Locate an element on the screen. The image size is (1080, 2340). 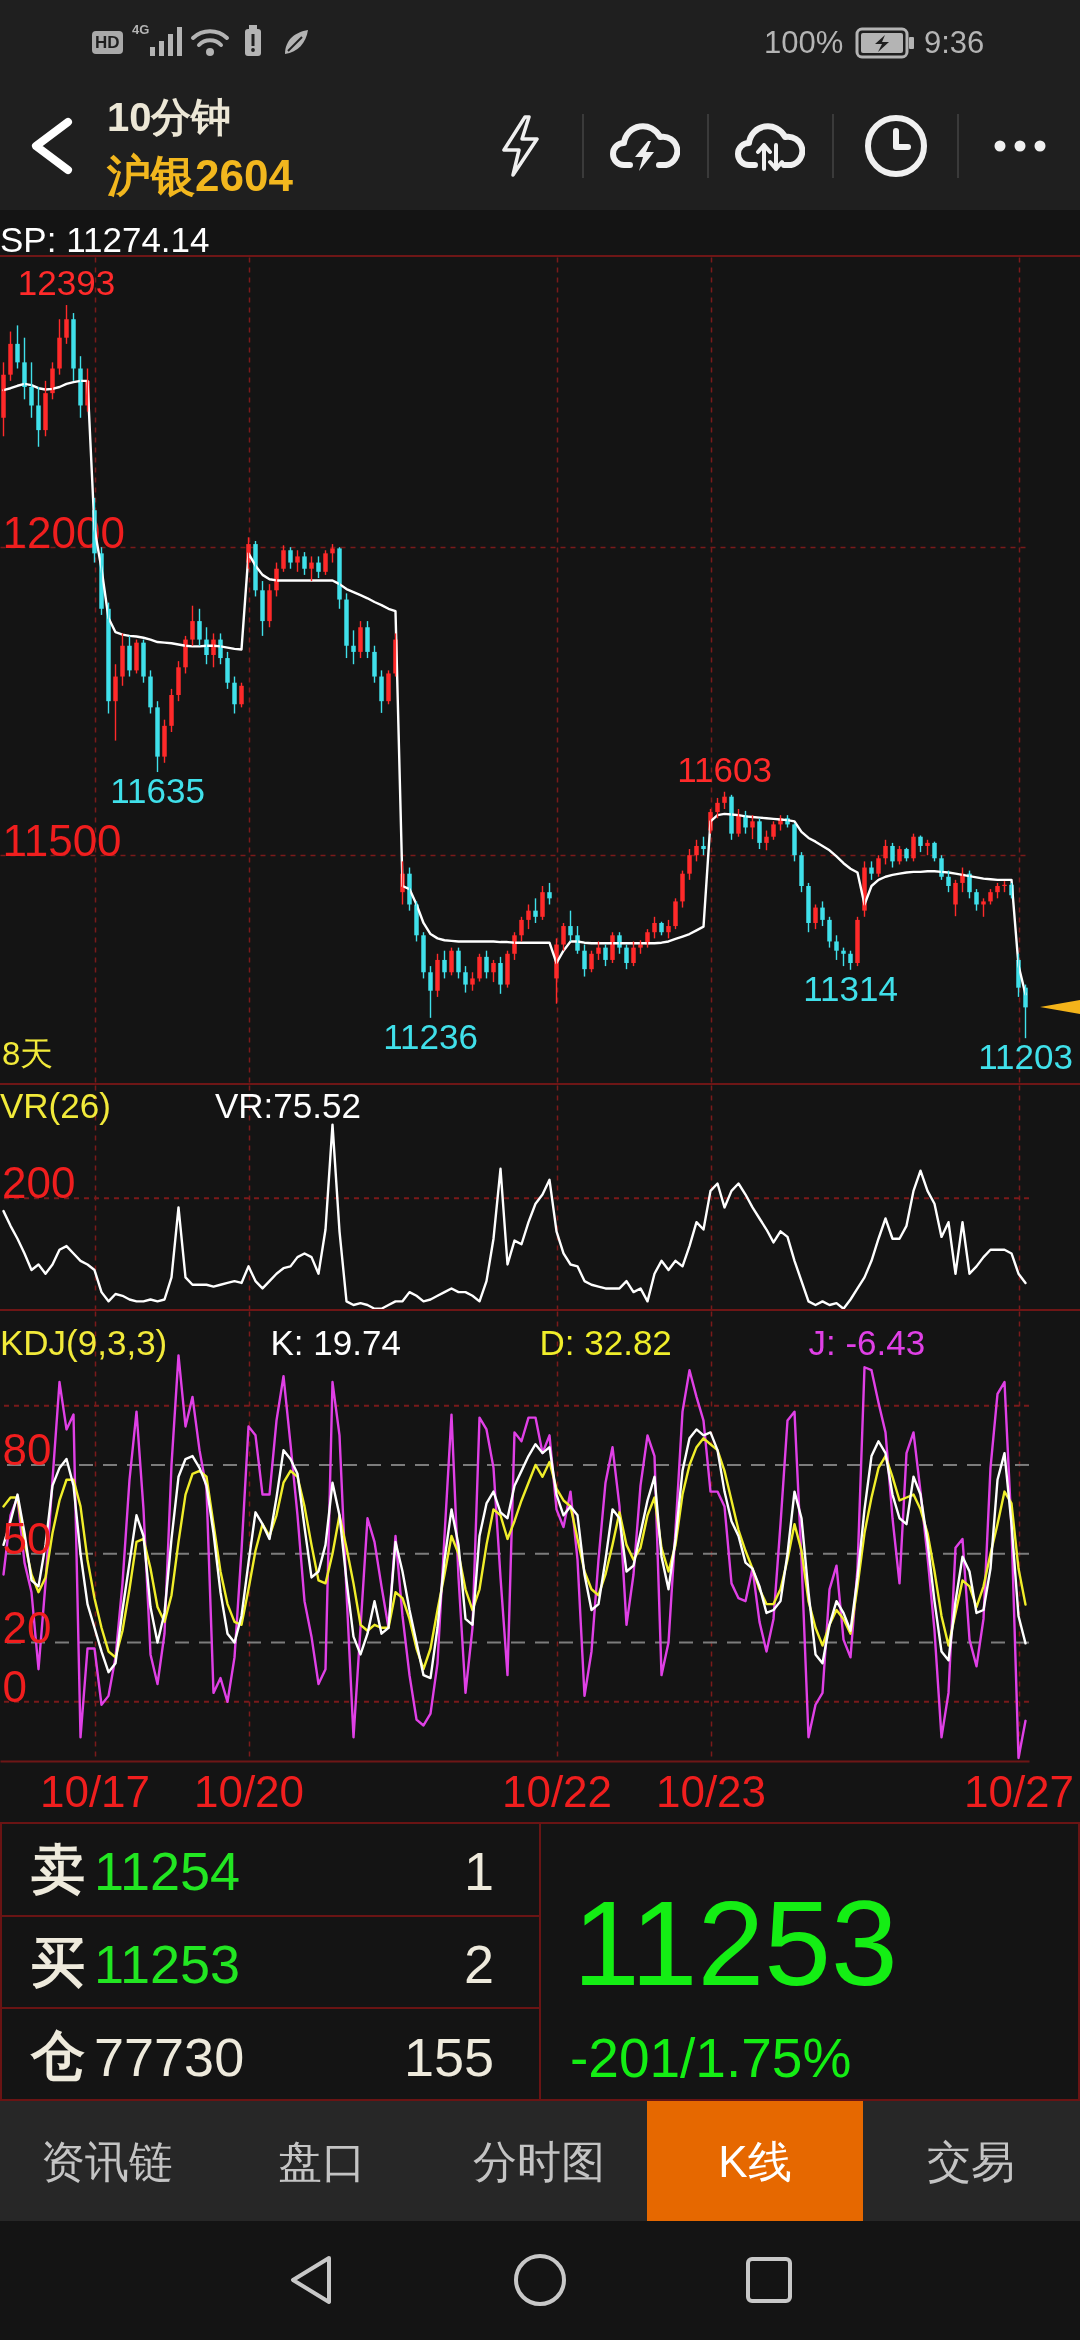
y-tick-label: 0 is located at coordinates (14, 1687).